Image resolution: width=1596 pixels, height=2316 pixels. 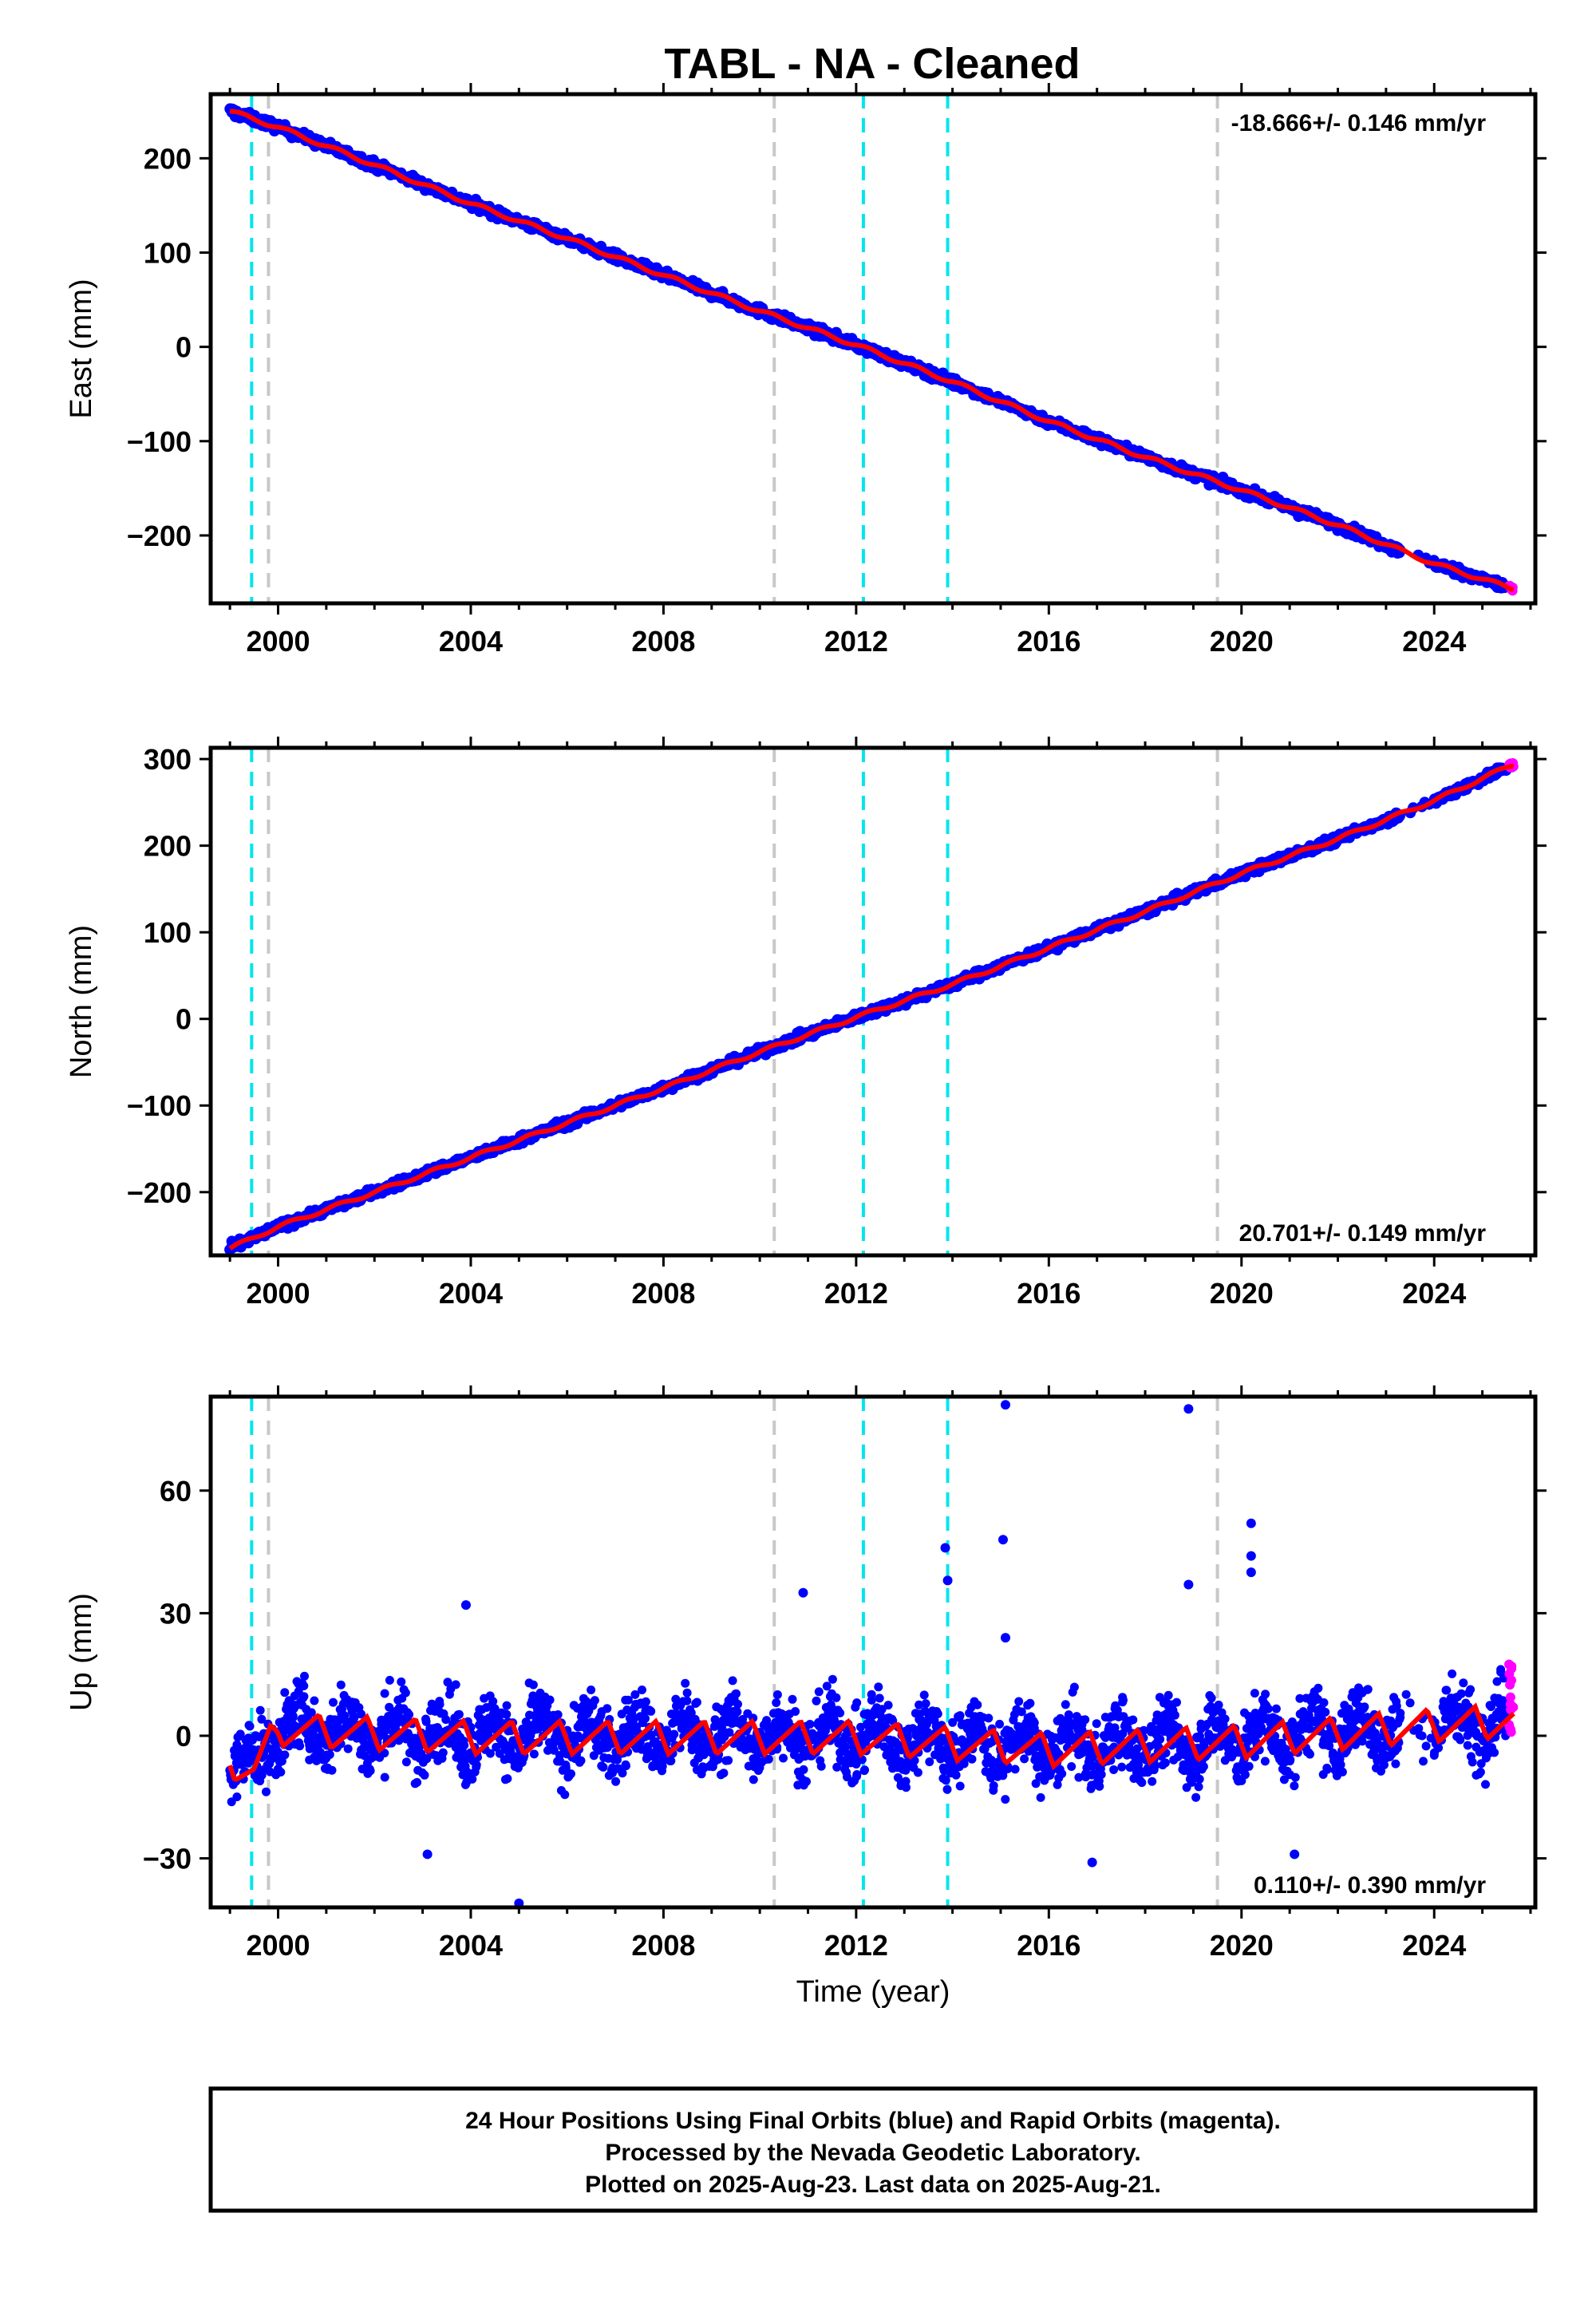 What do you see at coordinates (168, 253) in the screenshot?
I see `y-tick-label: 100` at bounding box center [168, 253].